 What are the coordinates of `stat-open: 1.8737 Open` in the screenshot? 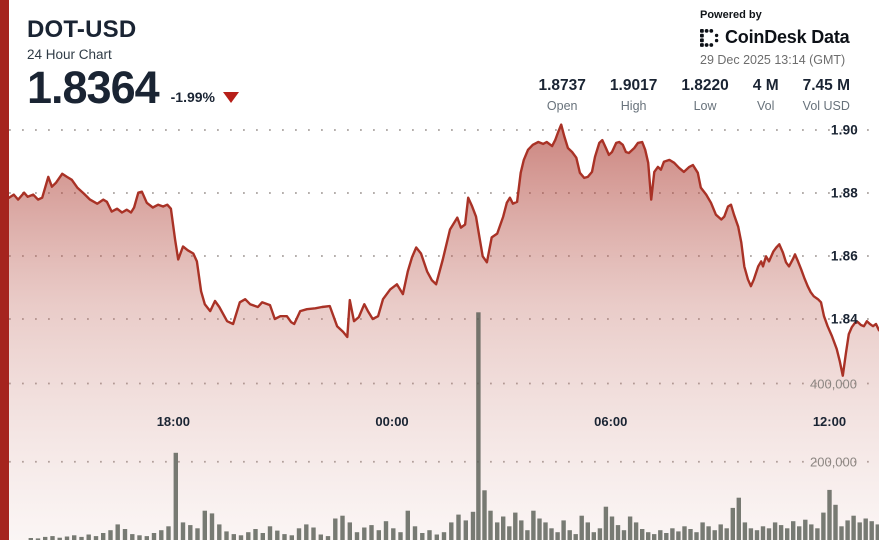 It's located at (562, 95).